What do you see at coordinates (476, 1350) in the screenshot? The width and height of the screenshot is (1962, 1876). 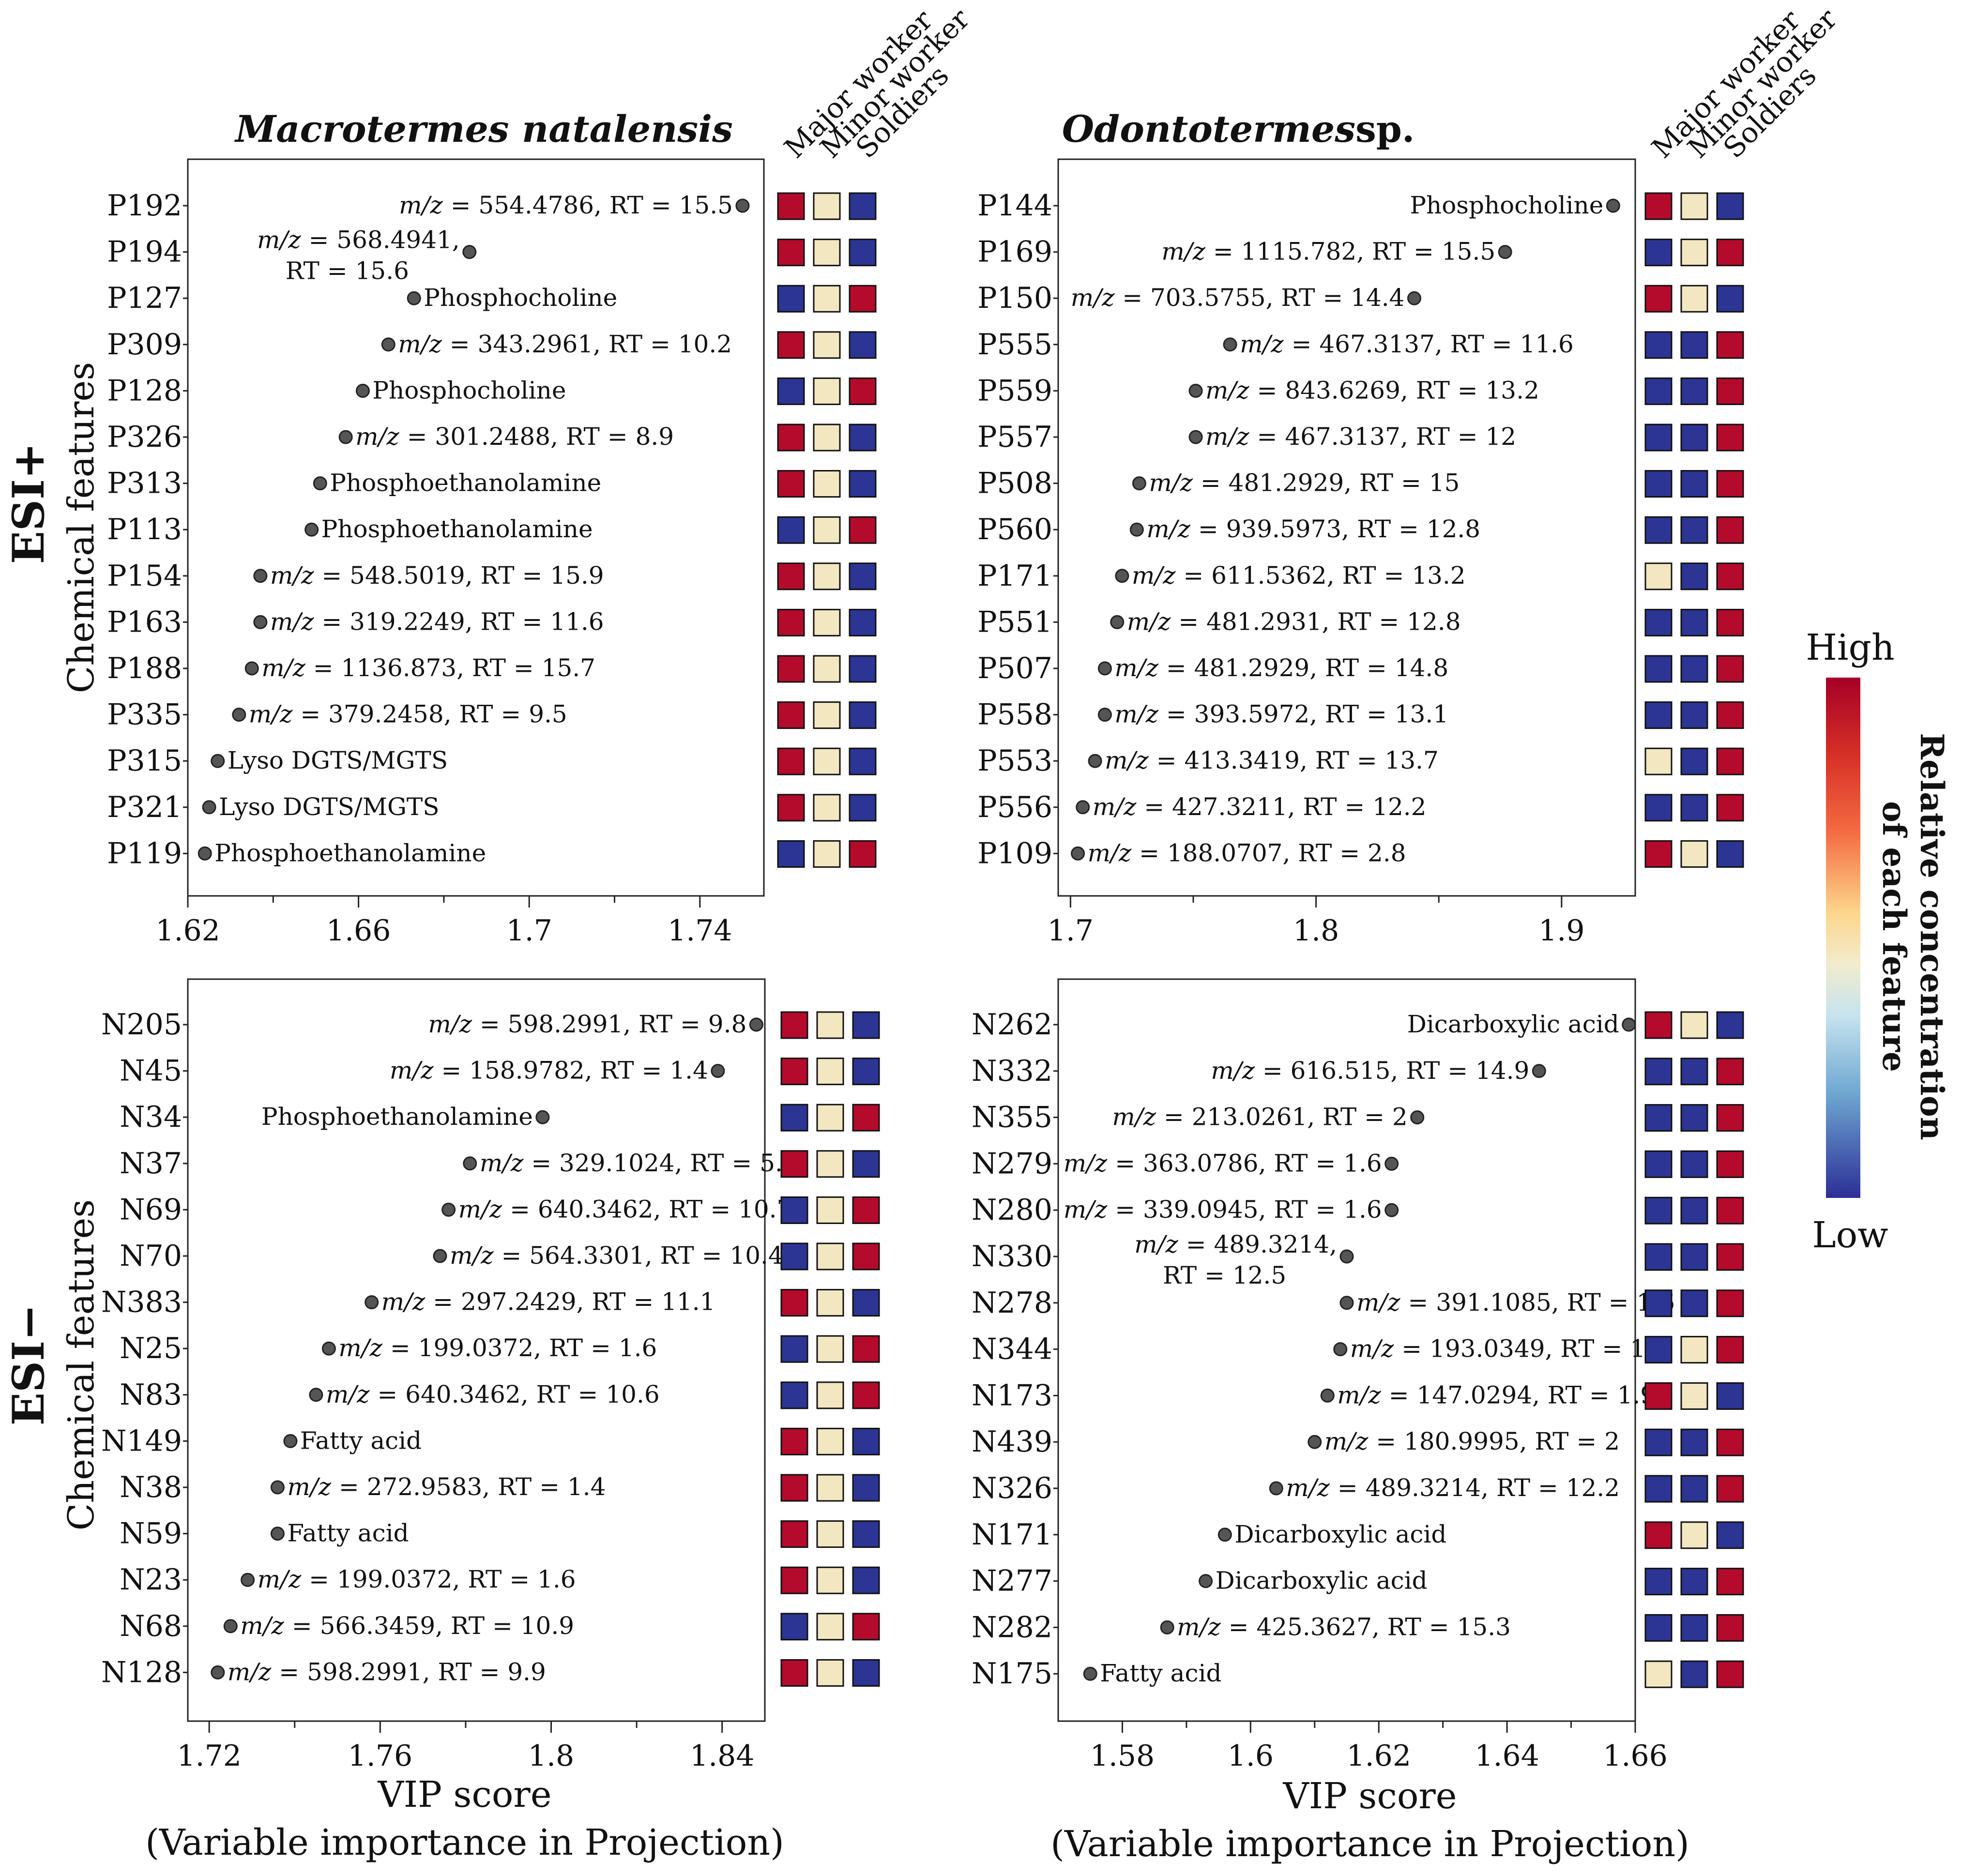 I see `plot-frame` at bounding box center [476, 1350].